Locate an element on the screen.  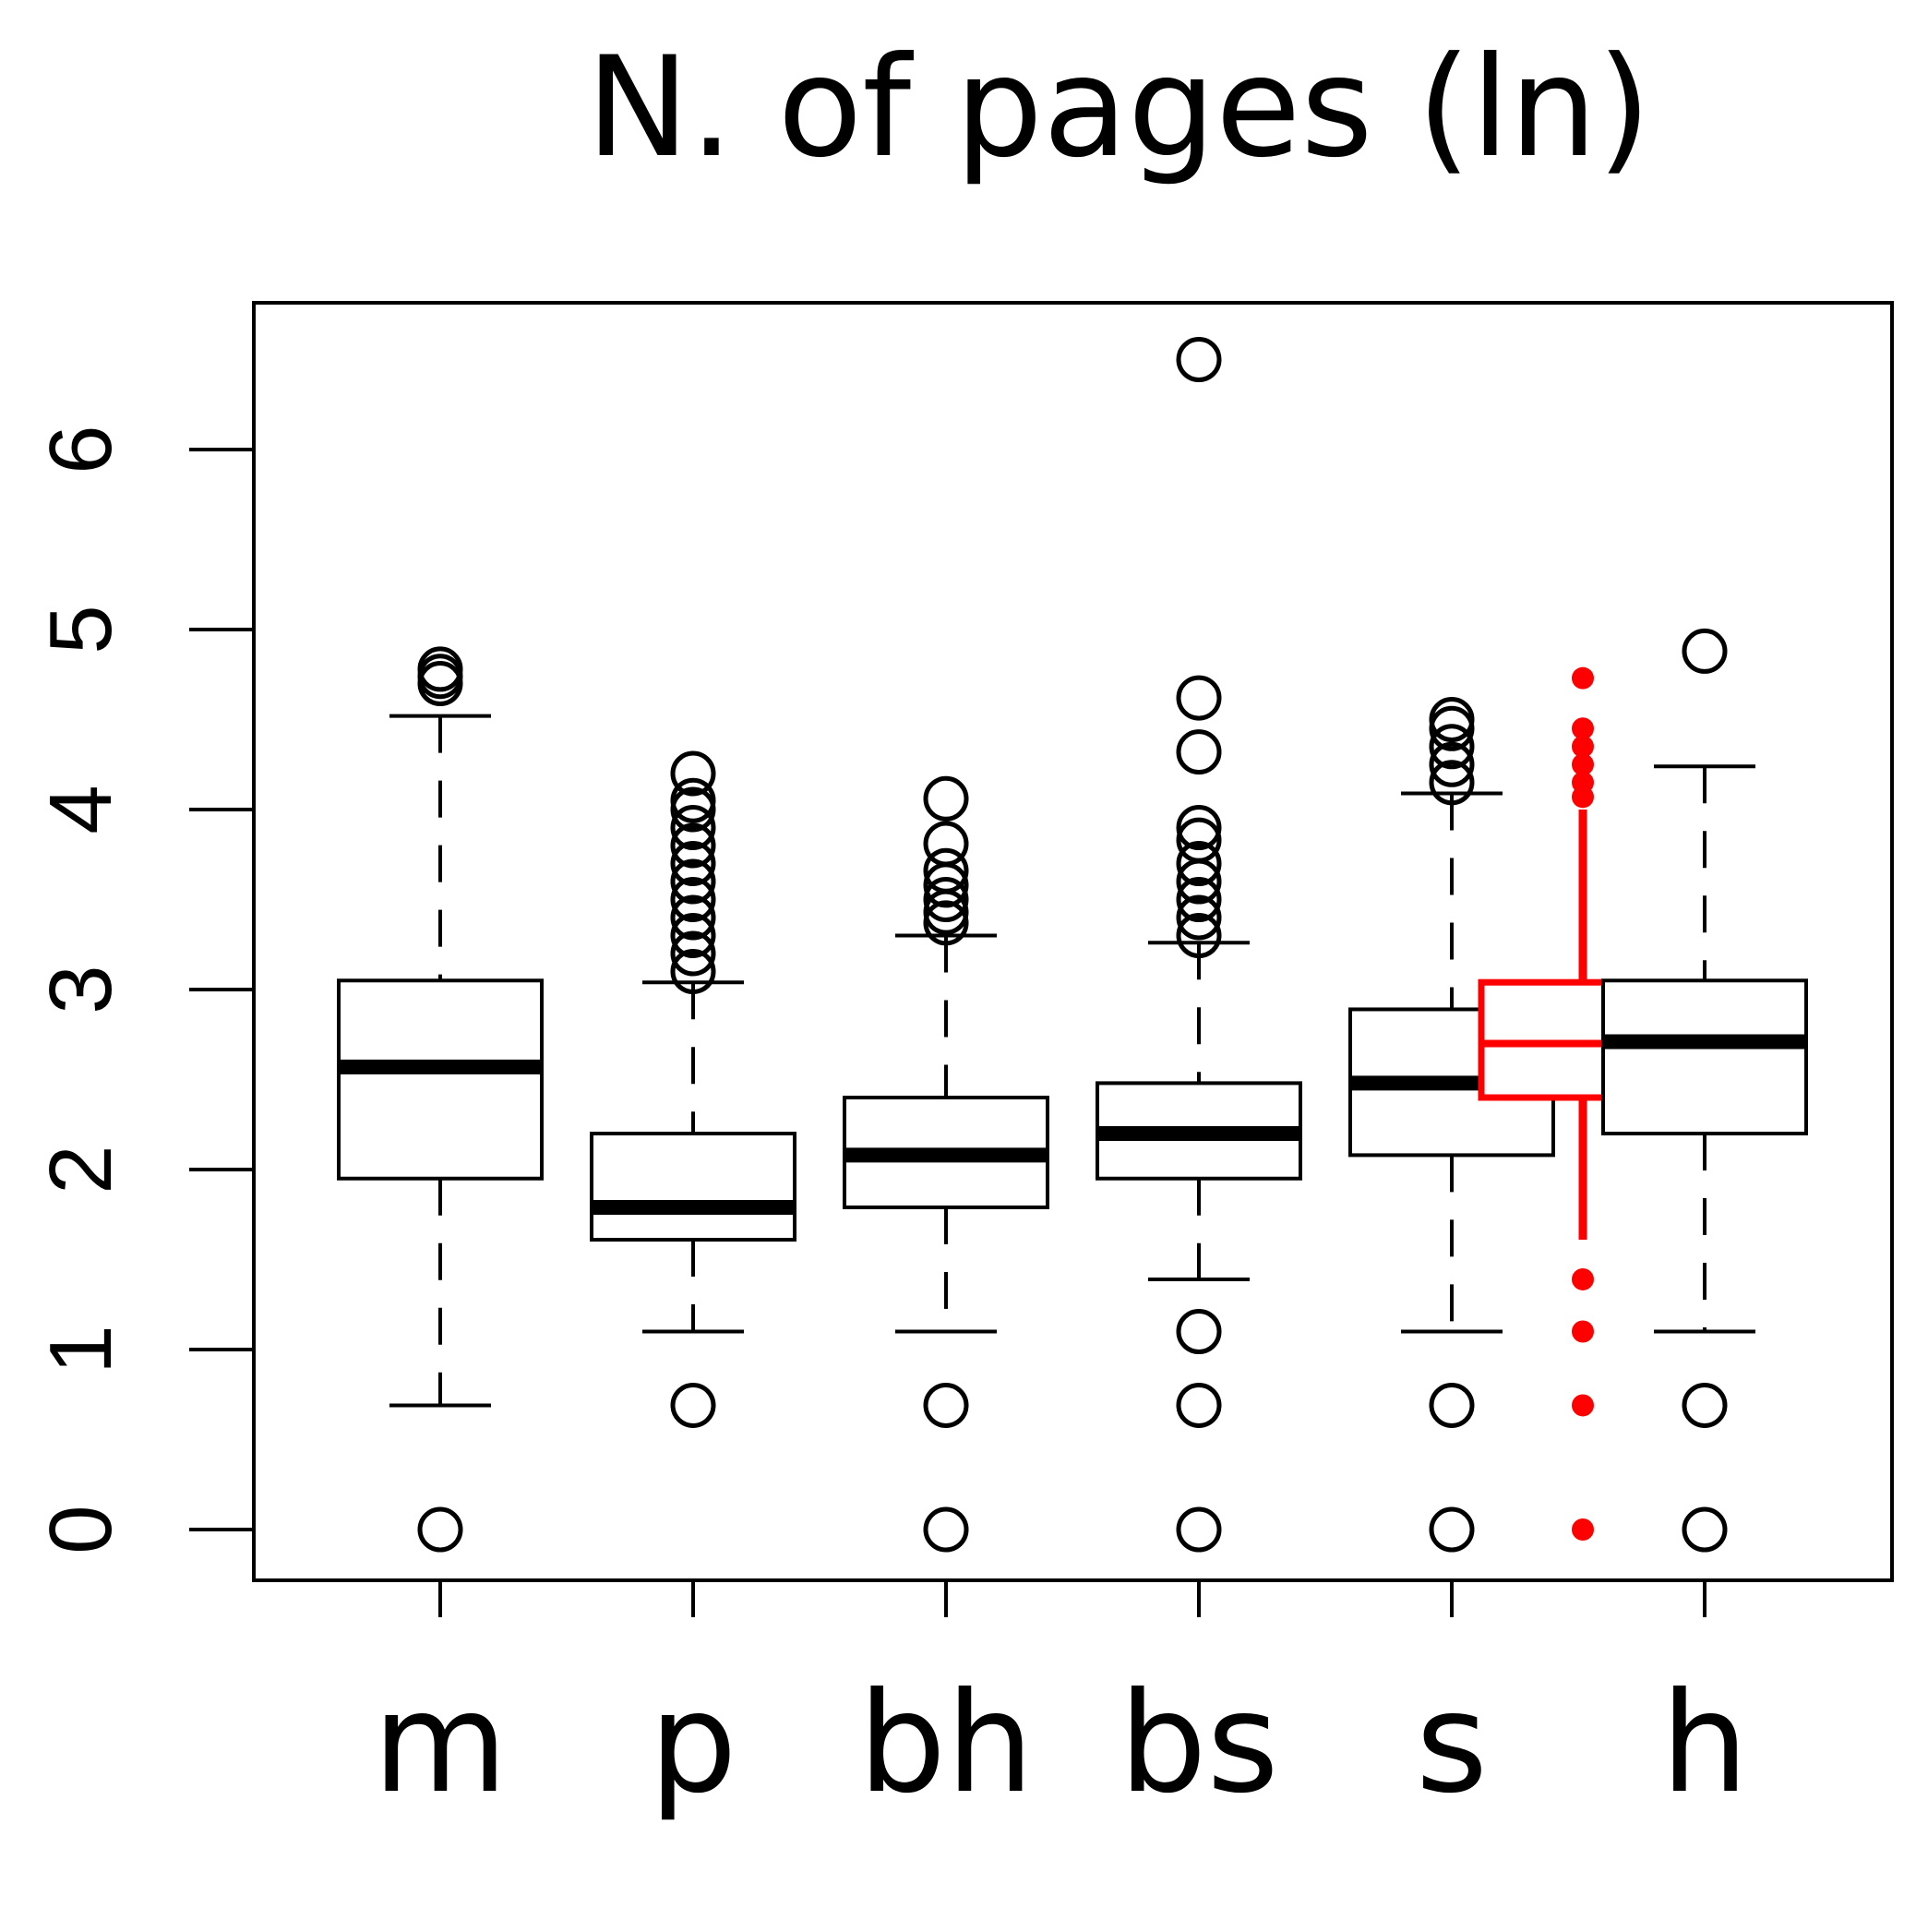
x-tick-label-s: s is located at coordinates (1452, 1743).